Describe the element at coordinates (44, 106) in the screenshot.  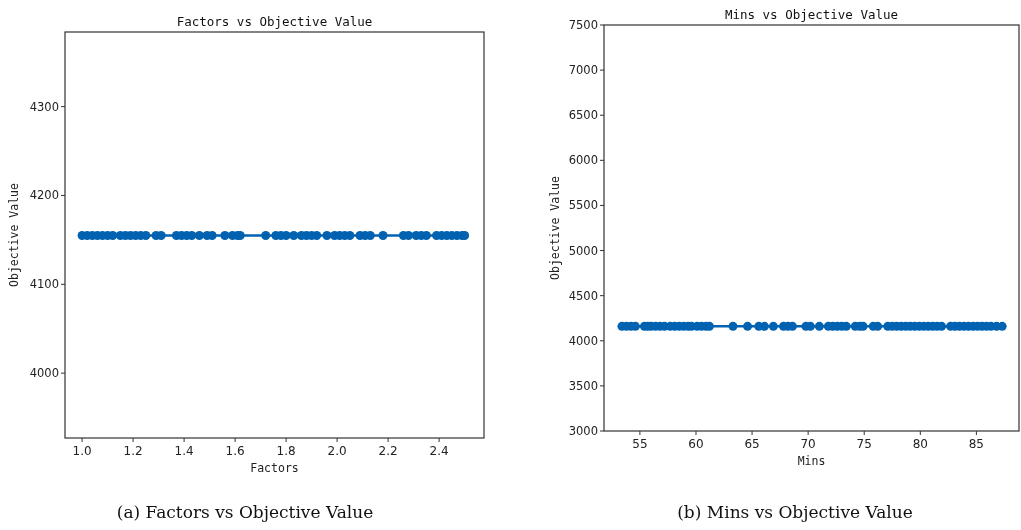
I see `y-tick-label: 4300` at that location.